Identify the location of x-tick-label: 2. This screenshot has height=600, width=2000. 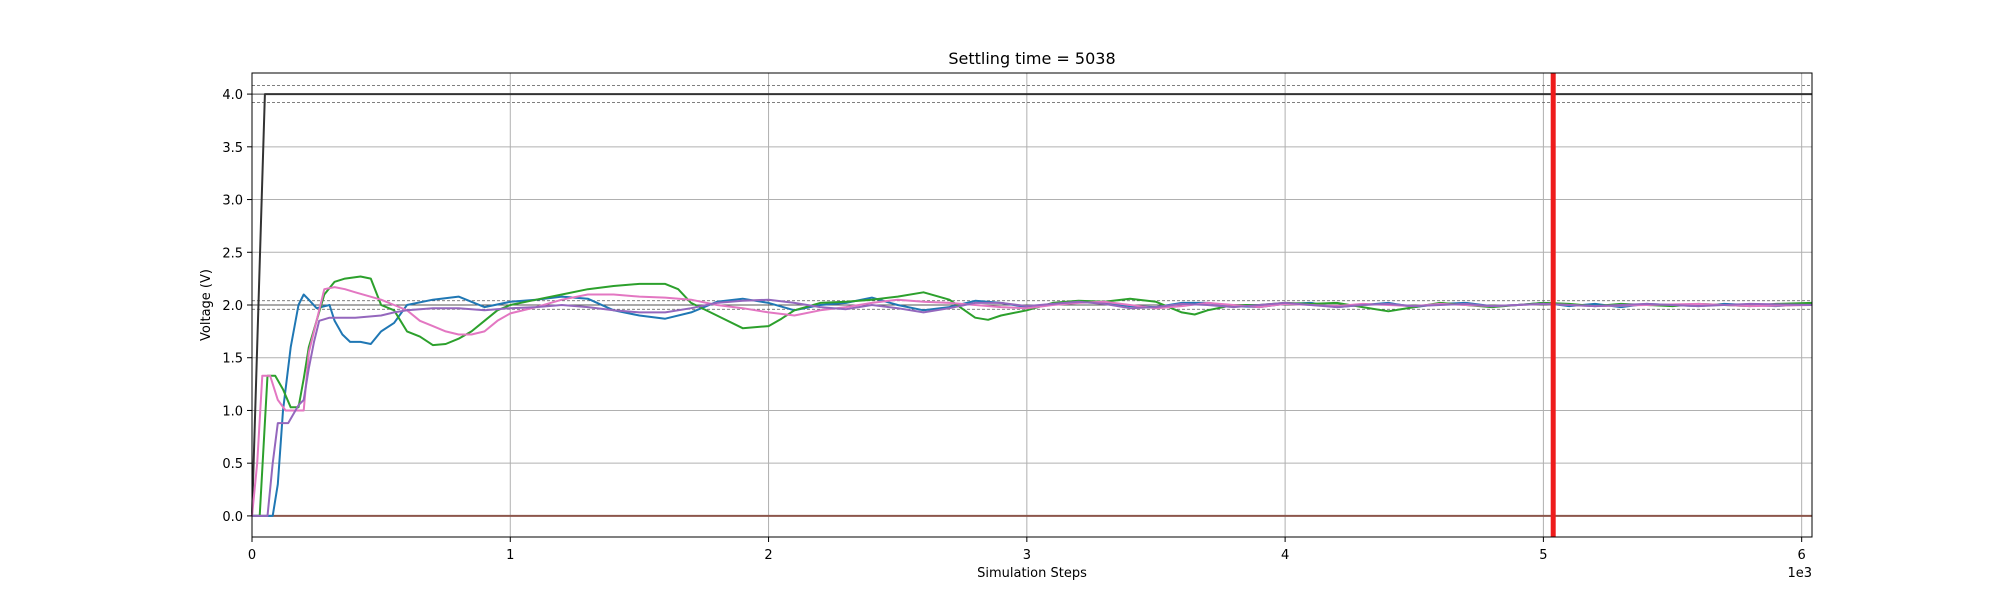
(768, 555).